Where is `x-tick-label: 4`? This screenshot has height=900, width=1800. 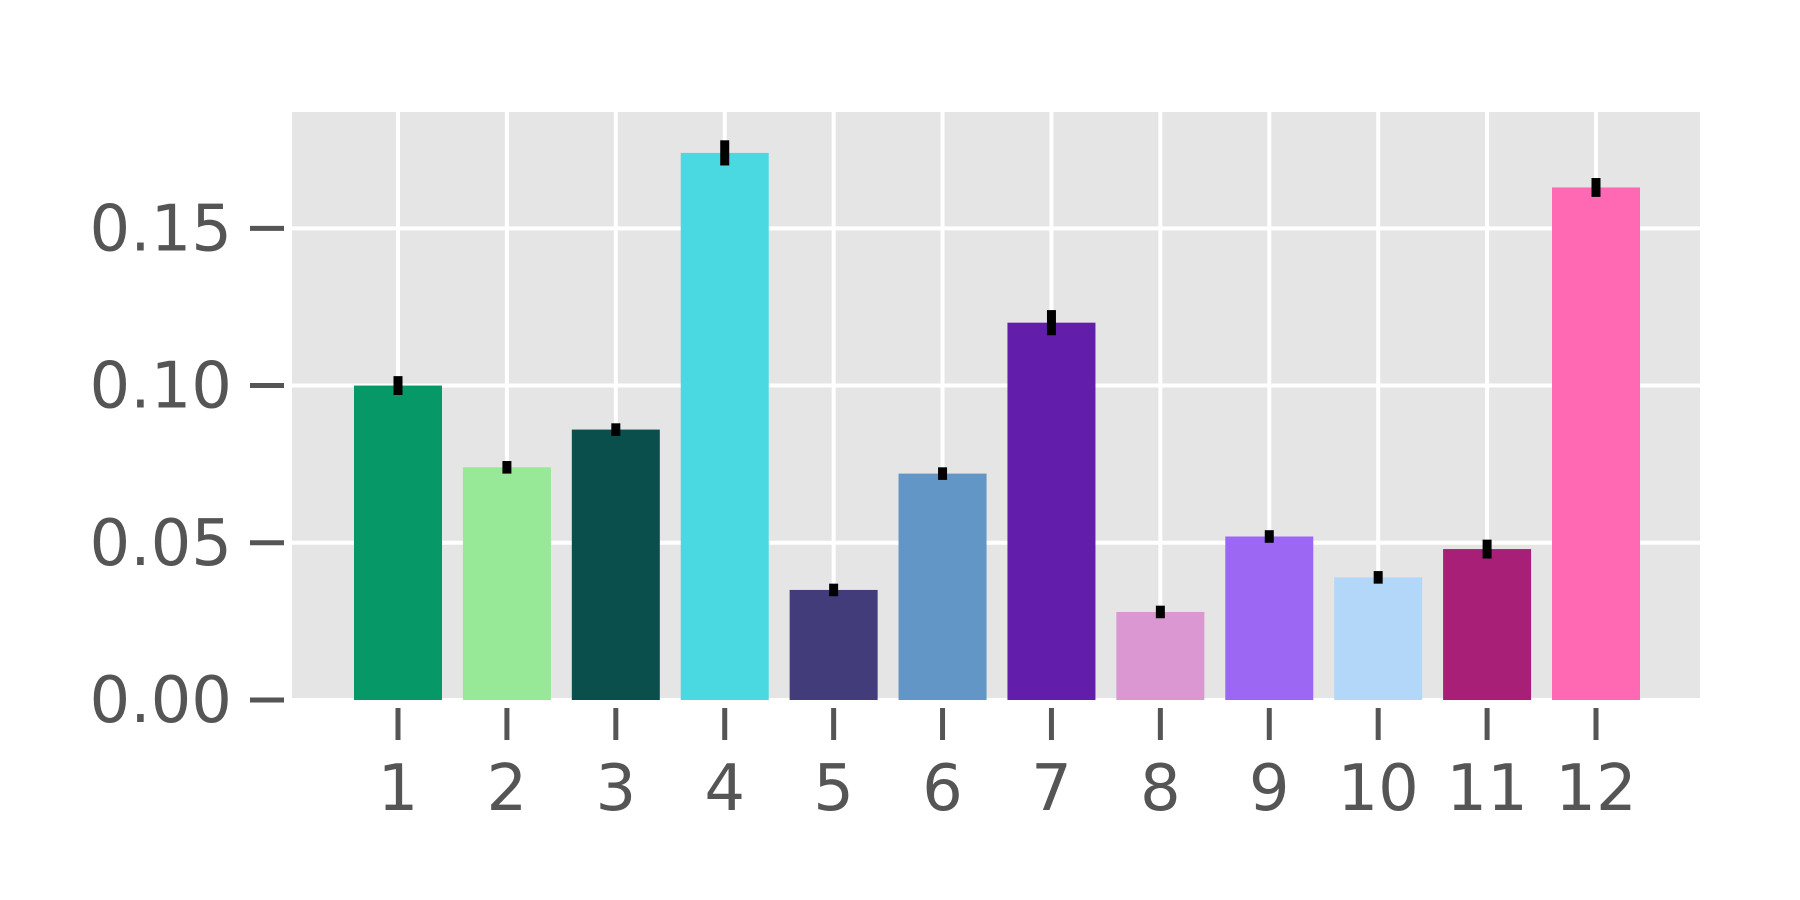 x-tick-label: 4 is located at coordinates (724, 789).